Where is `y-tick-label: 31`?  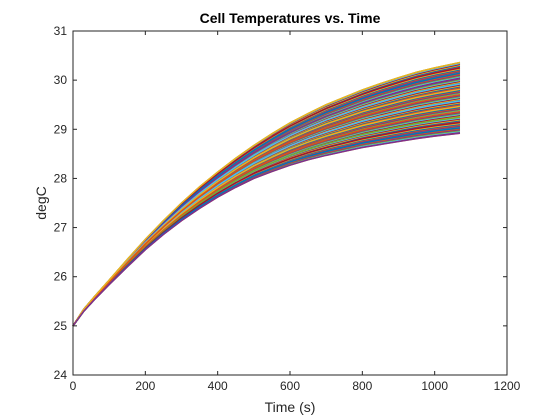 y-tick-label: 31 is located at coordinates (61, 31).